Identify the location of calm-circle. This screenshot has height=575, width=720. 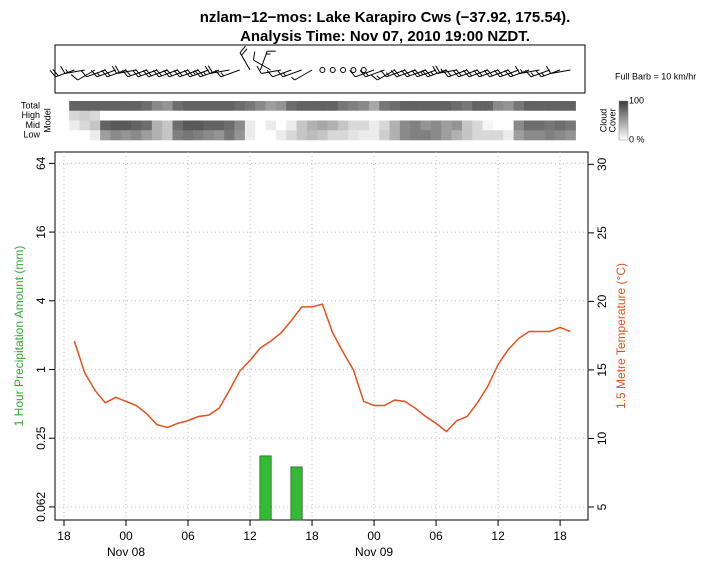
(343, 70).